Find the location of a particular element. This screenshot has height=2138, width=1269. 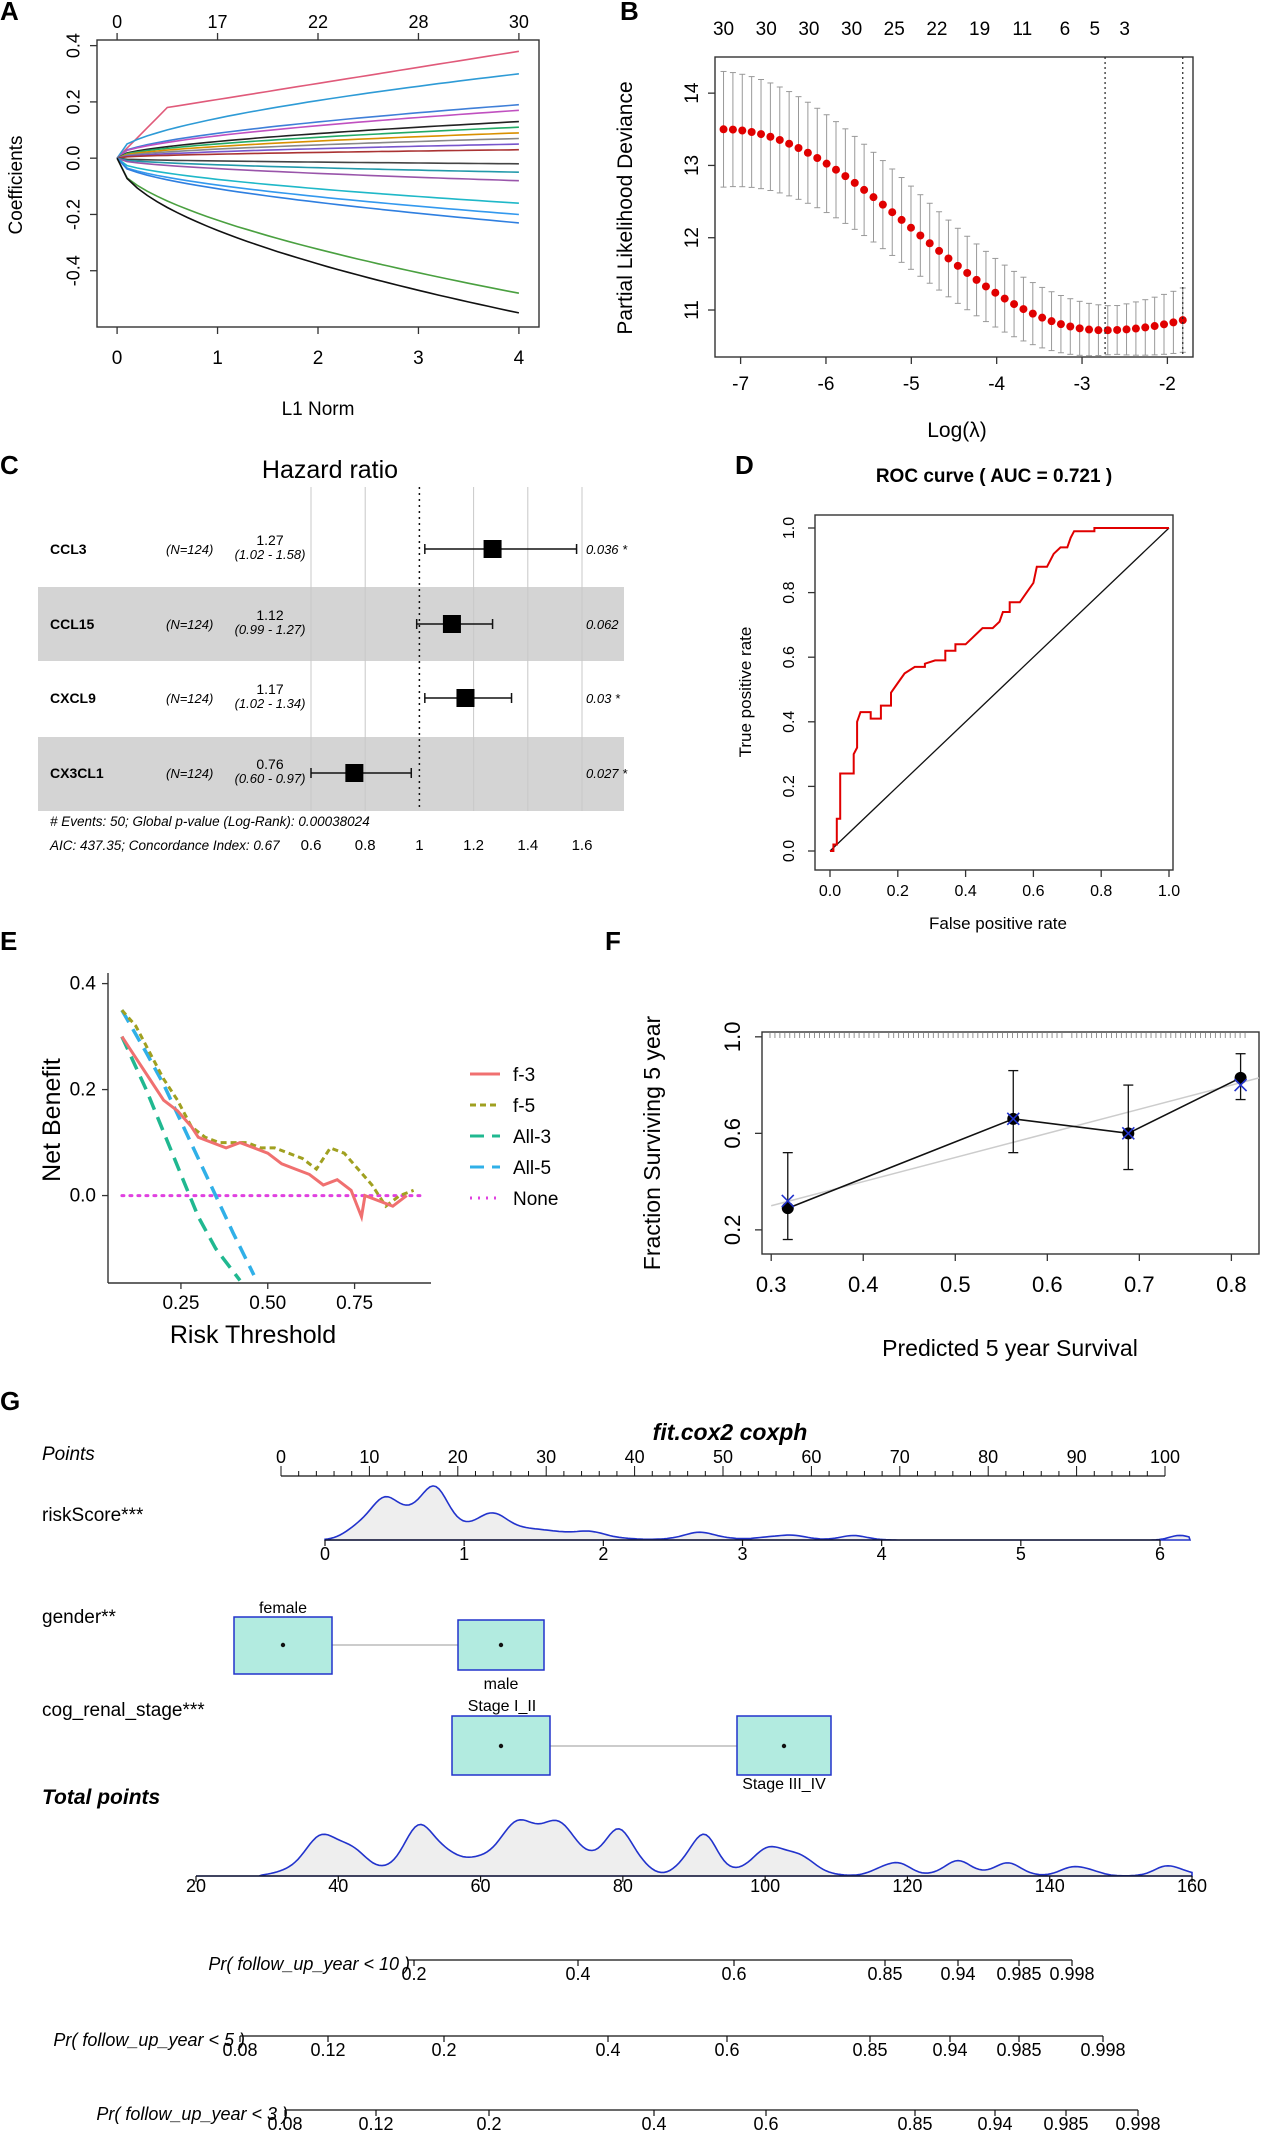

panel-f-letter: F is located at coordinates (613, 941).